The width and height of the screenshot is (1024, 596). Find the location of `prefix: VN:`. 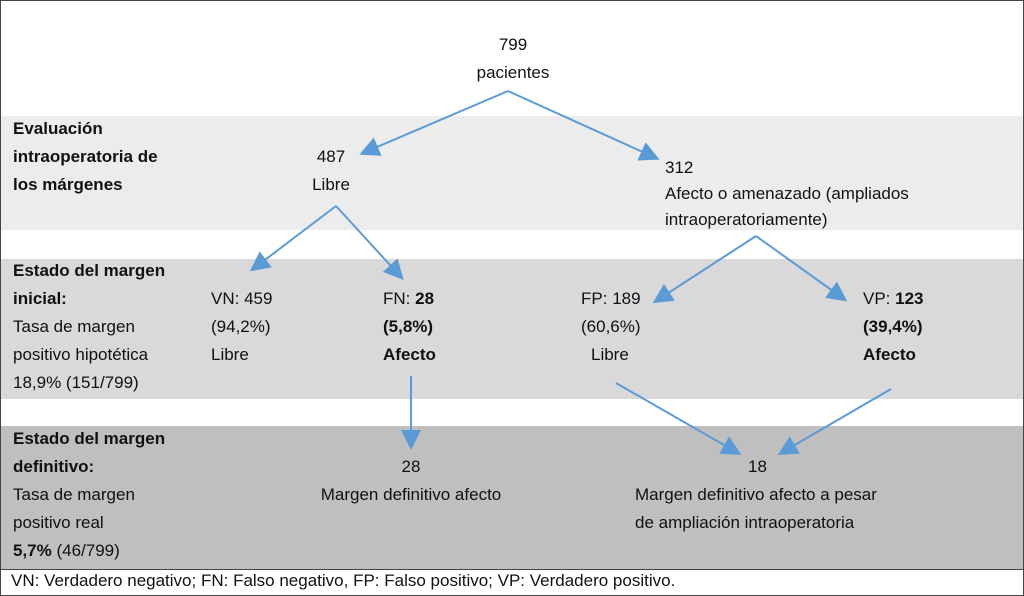

prefix: VN: is located at coordinates (225, 298).